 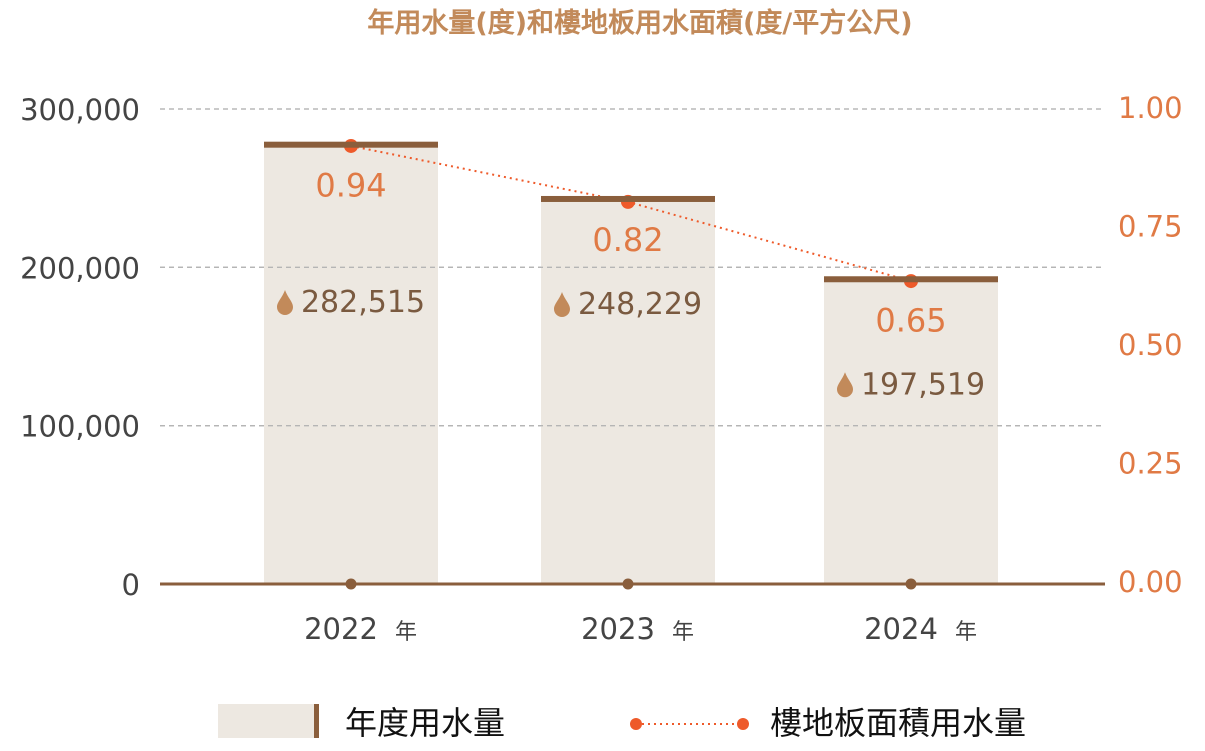 What do you see at coordinates (131, 585) in the screenshot?
I see `left-tick-label: 0` at bounding box center [131, 585].